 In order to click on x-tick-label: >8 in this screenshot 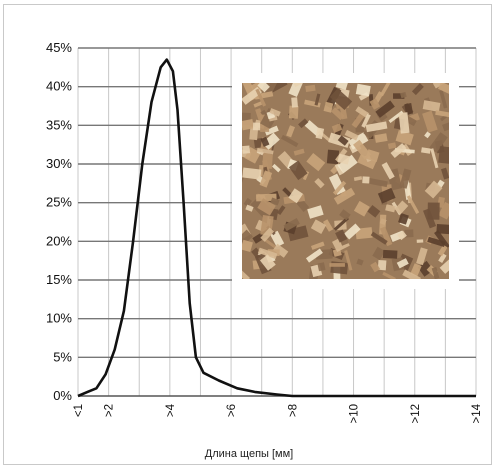, I will do `click(293, 410)`.